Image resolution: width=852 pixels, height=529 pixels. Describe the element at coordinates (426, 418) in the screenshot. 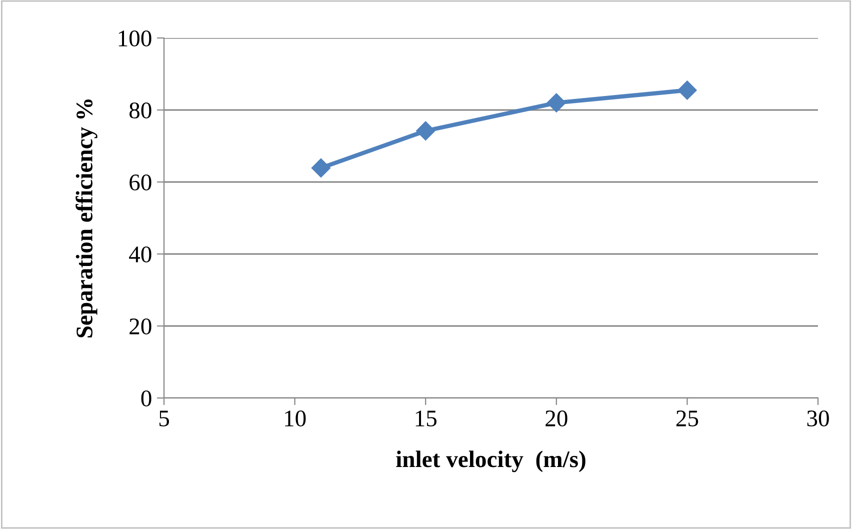

I see `x-tick-label: 15` at that location.